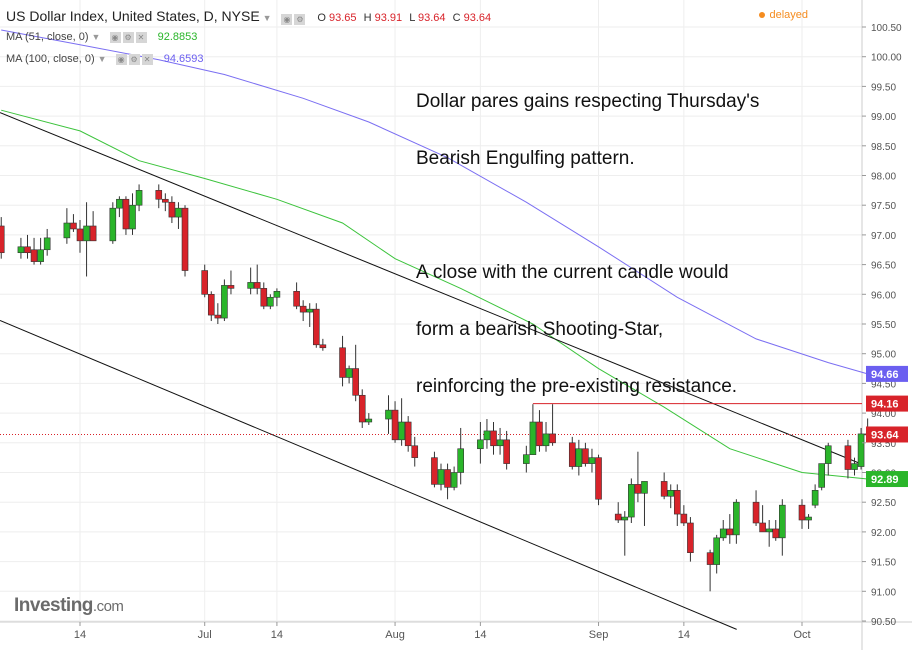  Describe the element at coordinates (883, 177) in the screenshot. I see `y-tick-label: 98.00` at that location.